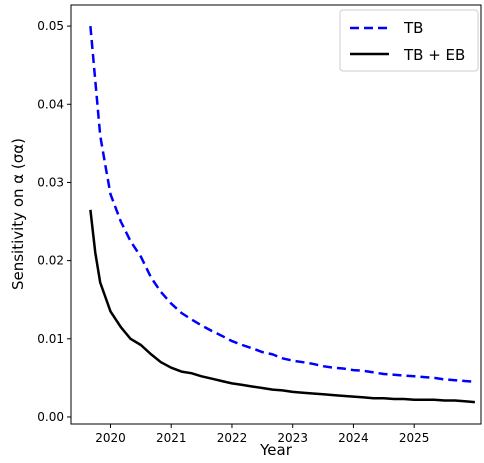 The height and width of the screenshot is (463, 484). I want to click on y-tick-label: 0.02, so click(50, 261).